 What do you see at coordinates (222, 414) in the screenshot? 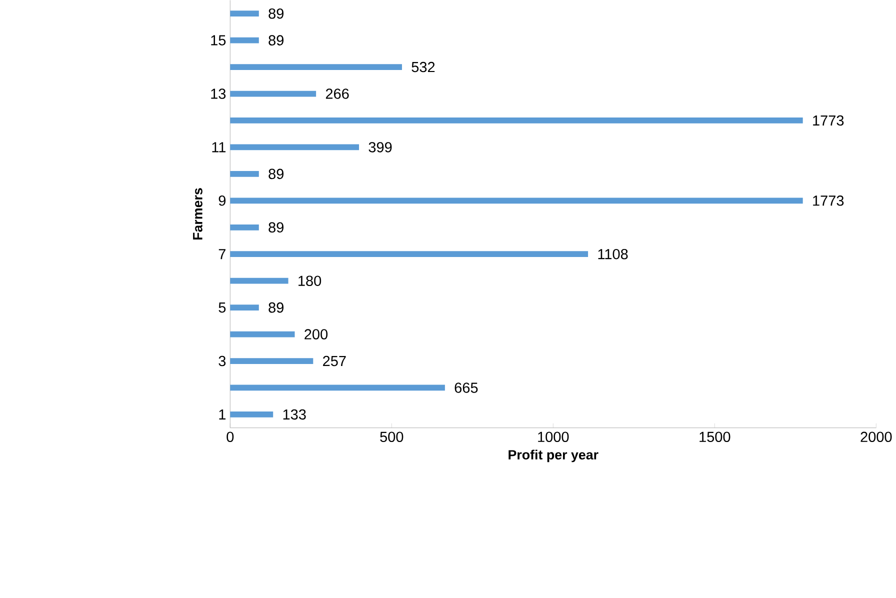
I see `y-tick-label: 1` at bounding box center [222, 414].